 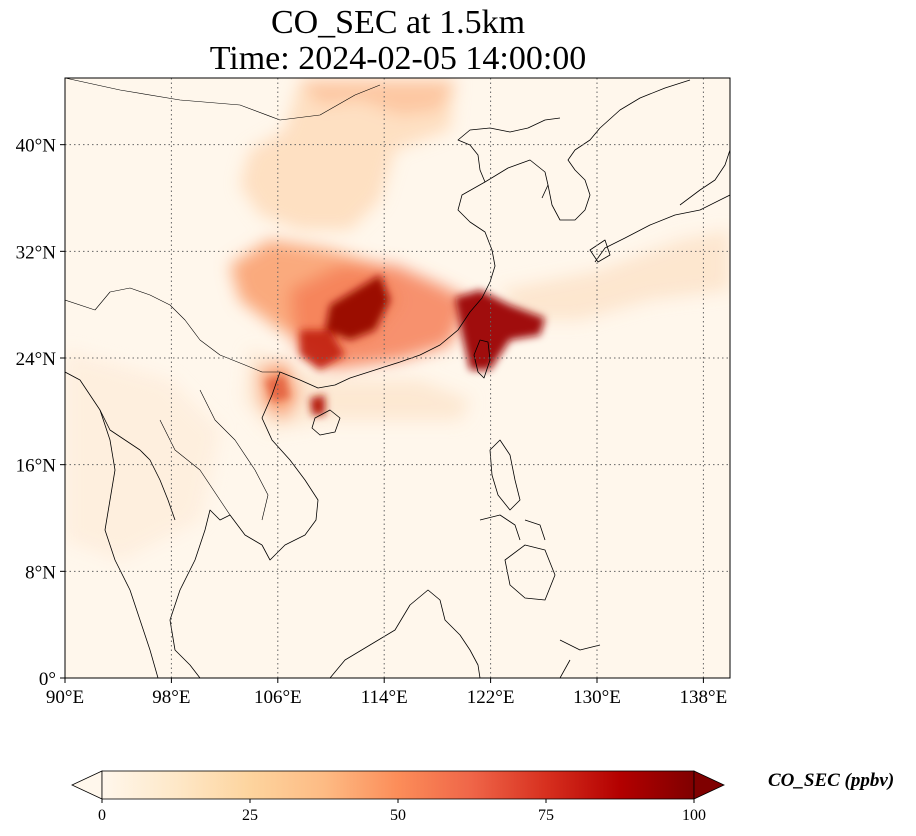 I want to click on colorbar-extend-min, so click(x=87, y=785).